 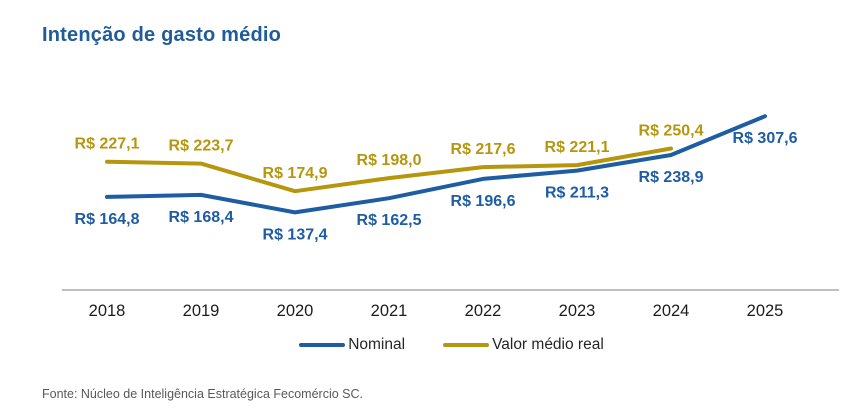 What do you see at coordinates (577, 311) in the screenshot?
I see `x-tick-label-2023: 2023` at bounding box center [577, 311].